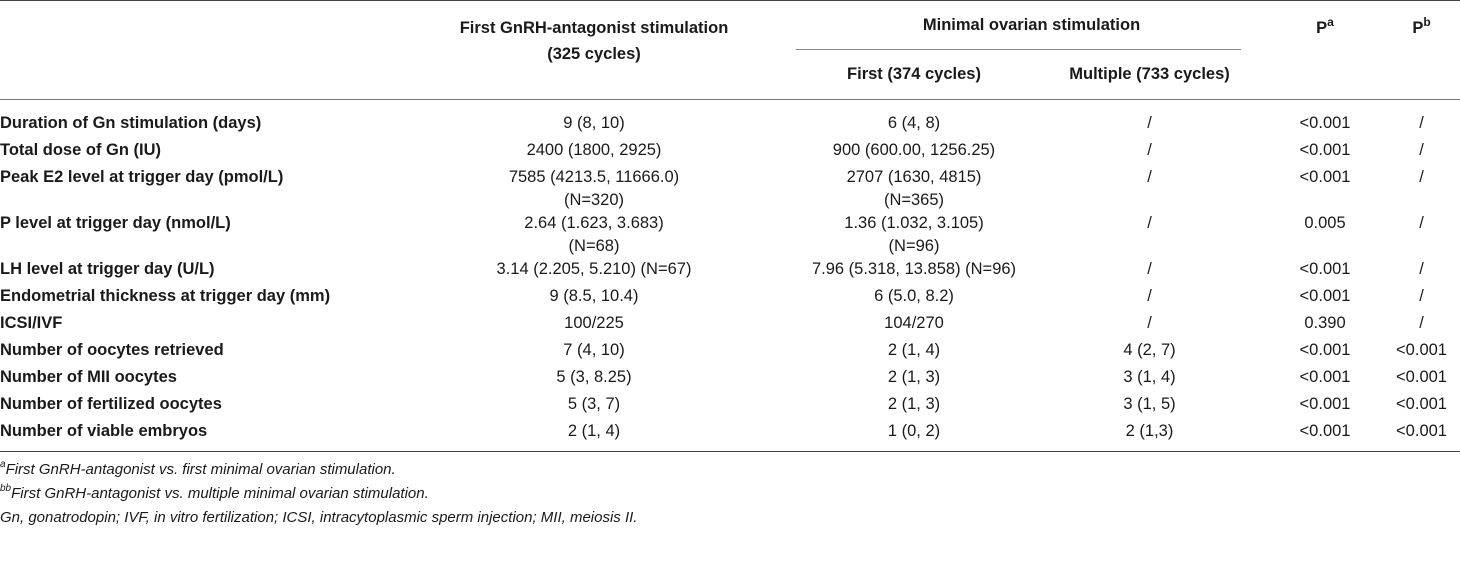 The height and width of the screenshot is (562, 1460). What do you see at coordinates (88, 377) in the screenshot?
I see `row-label-value: Number of MII oocytes` at bounding box center [88, 377].